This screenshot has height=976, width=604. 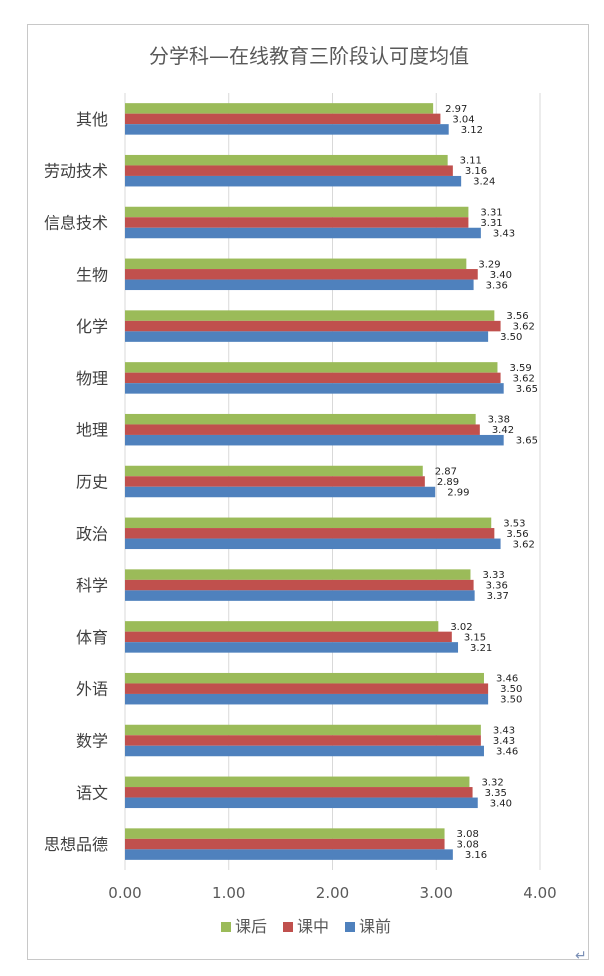 What do you see at coordinates (251, 926) in the screenshot?
I see `legend-label: 课后` at bounding box center [251, 926].